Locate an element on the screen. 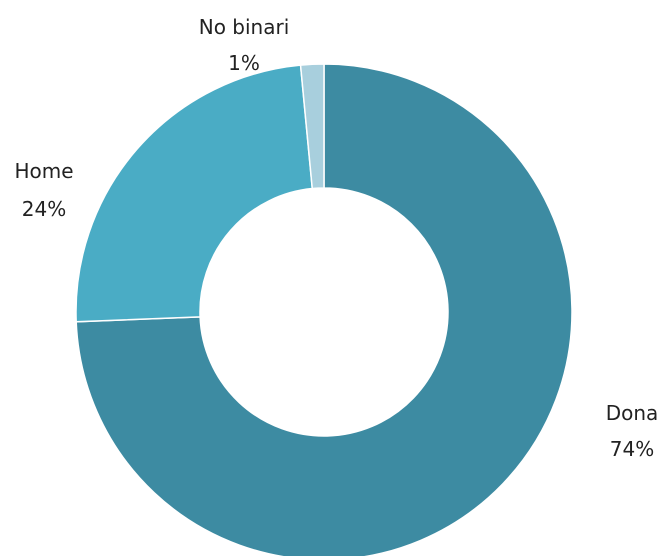 The image size is (668, 556). label-dona: Dona 74% is located at coordinates (632, 431).